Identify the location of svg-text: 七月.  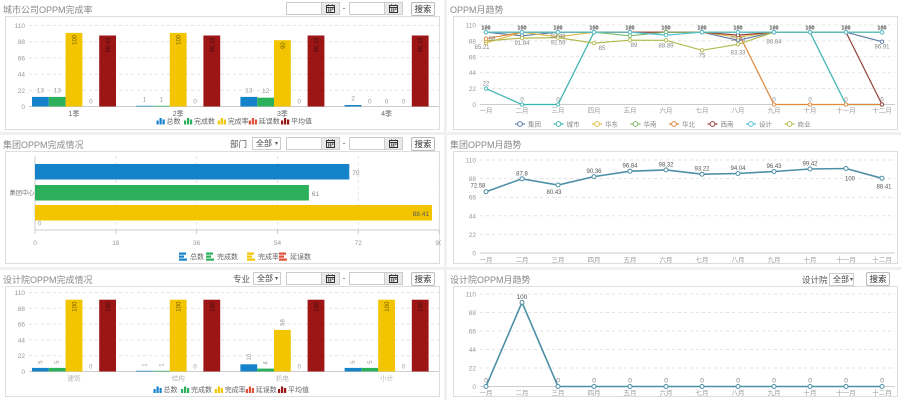
(702, 259).